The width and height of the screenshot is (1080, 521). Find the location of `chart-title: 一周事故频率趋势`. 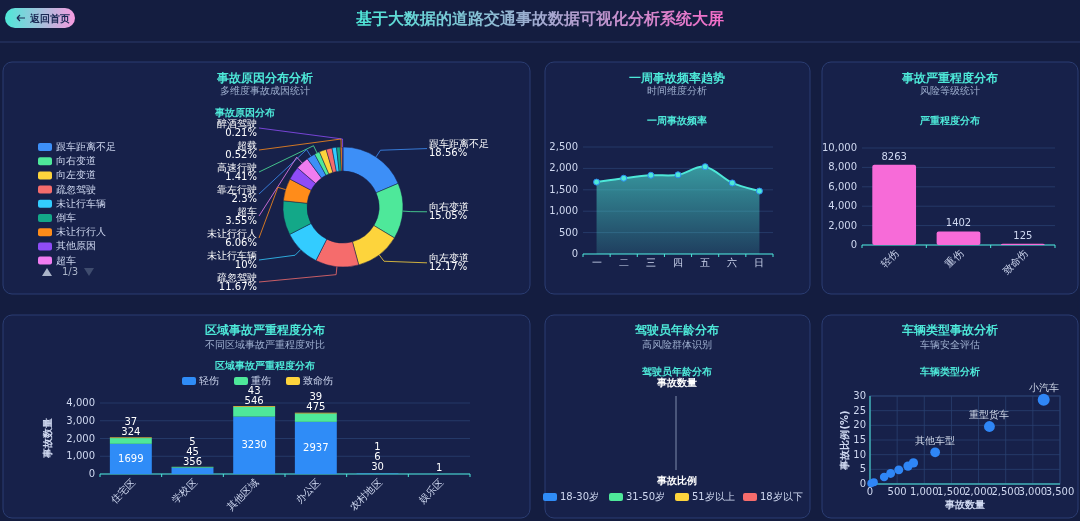

chart-title: 一周事故频率趋势 is located at coordinates (677, 77).